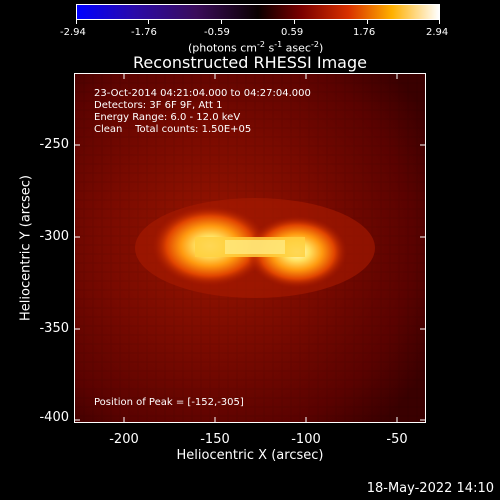 This screenshot has width=500, height=500. What do you see at coordinates (124, 439) in the screenshot?
I see `x-tick-label: -200` at bounding box center [124, 439].